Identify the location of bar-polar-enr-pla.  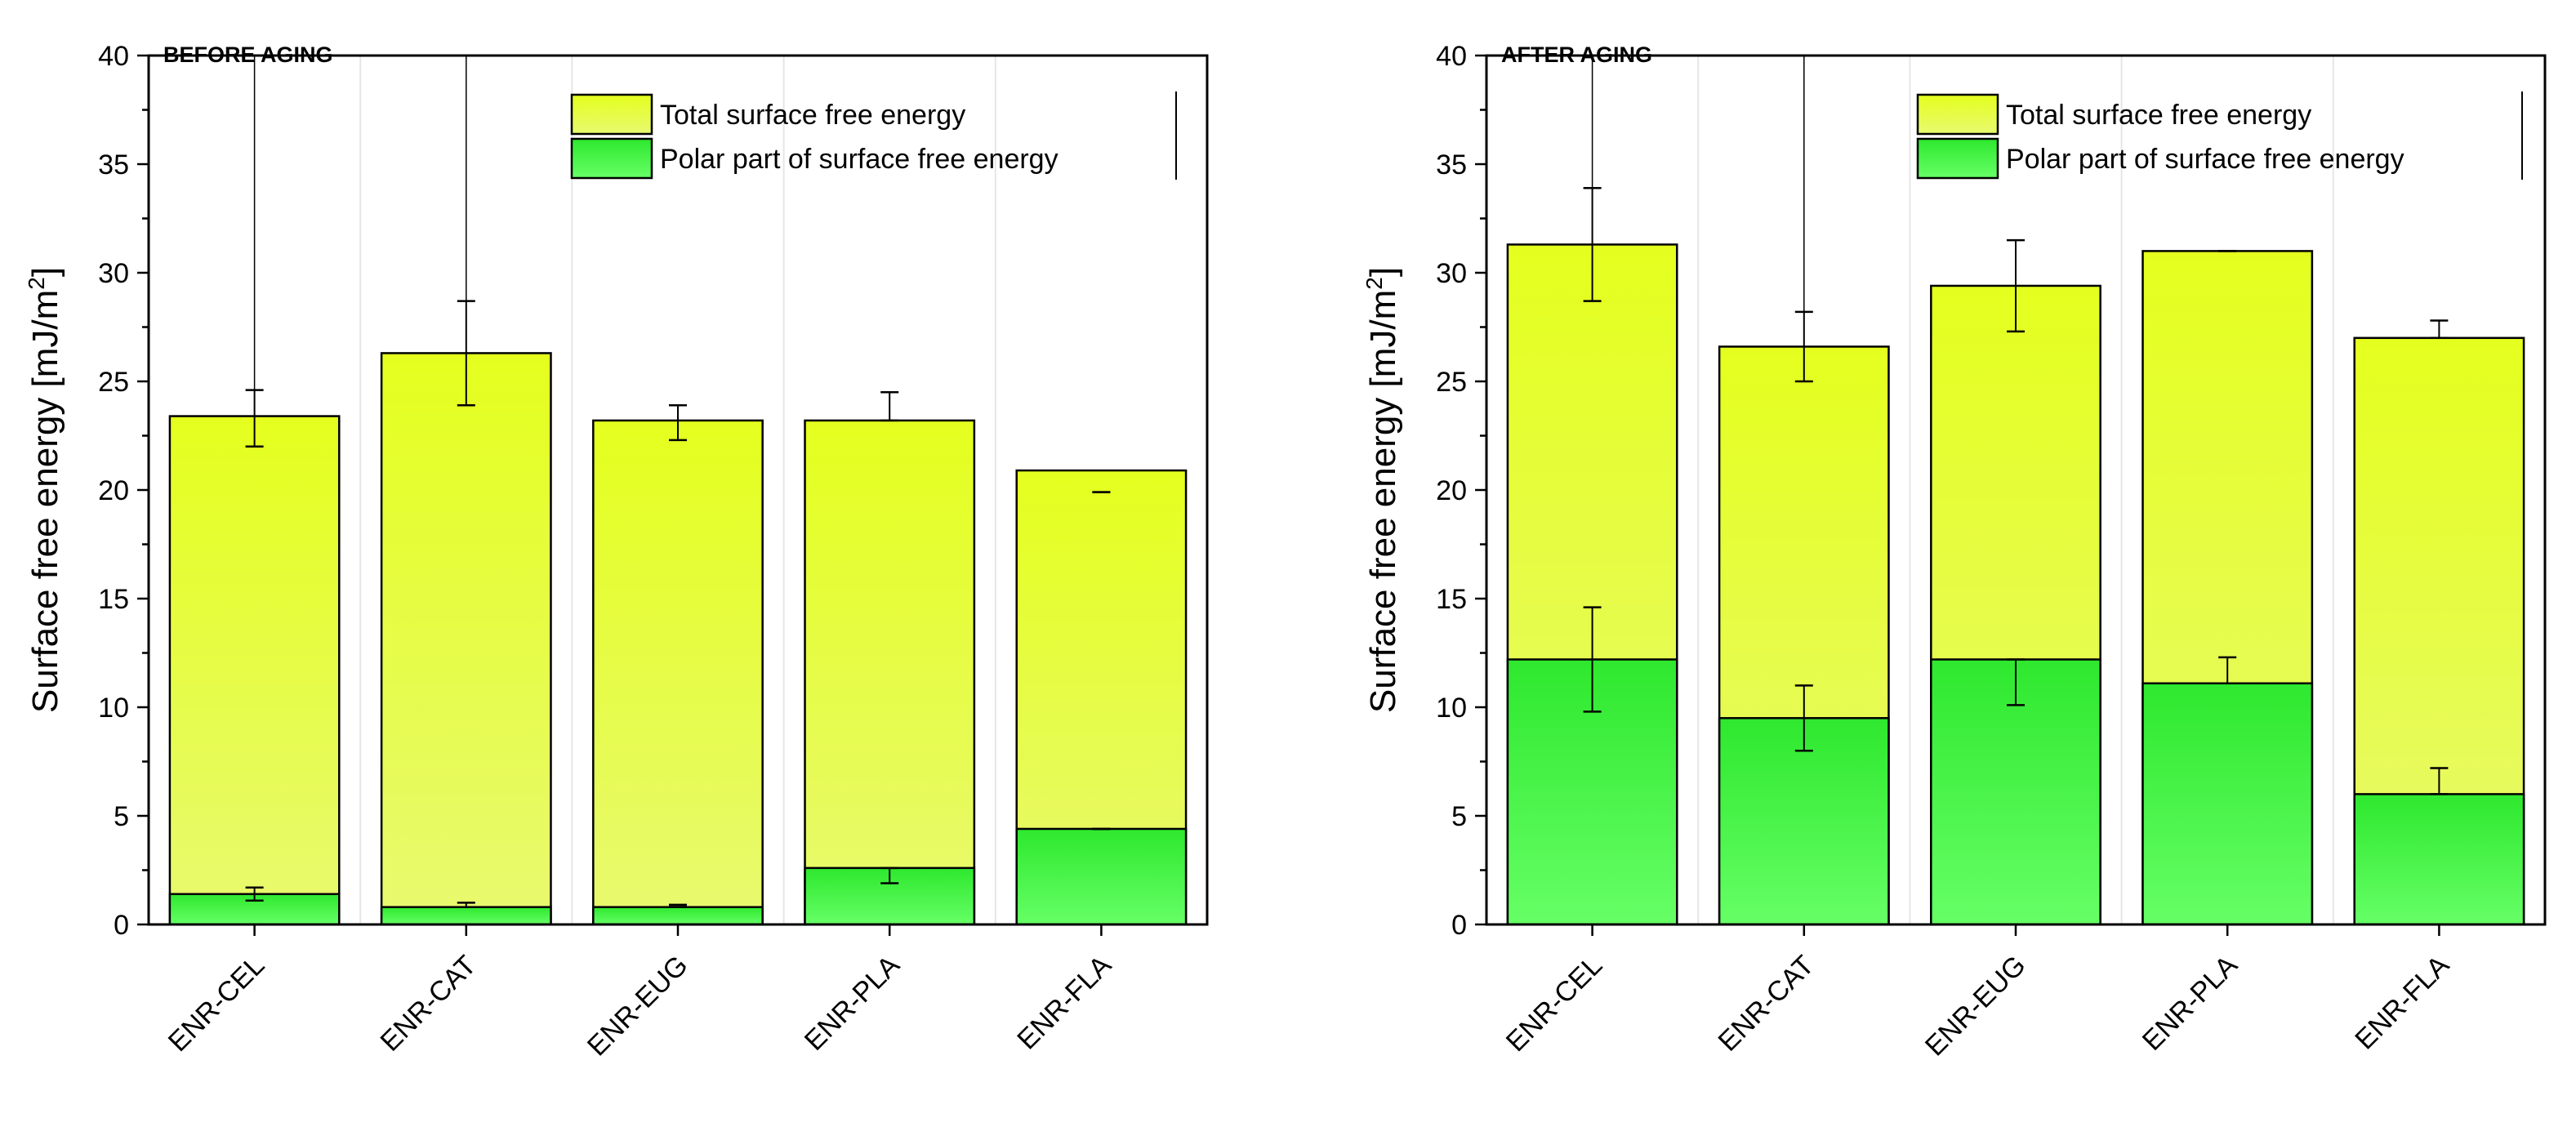
(2227, 804).